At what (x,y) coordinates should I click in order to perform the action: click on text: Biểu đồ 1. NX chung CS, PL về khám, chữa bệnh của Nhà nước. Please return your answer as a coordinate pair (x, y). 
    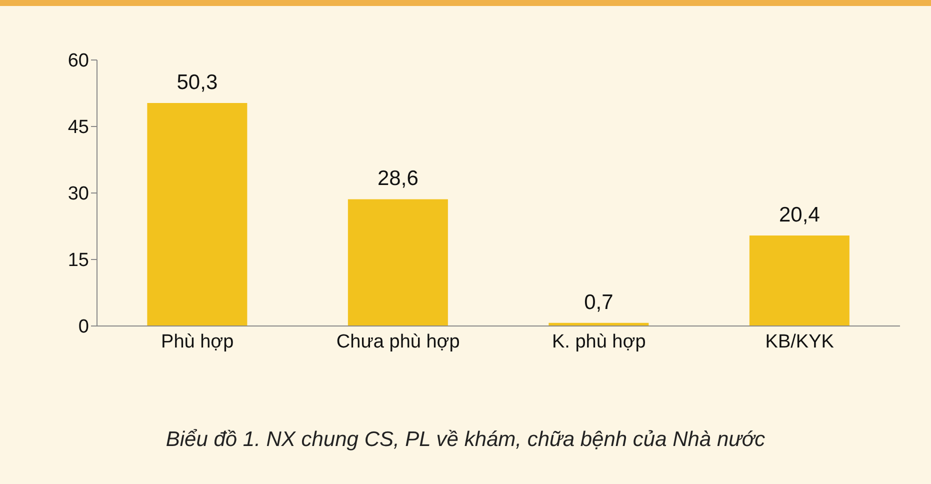
    Looking at the image, I should click on (465, 440).